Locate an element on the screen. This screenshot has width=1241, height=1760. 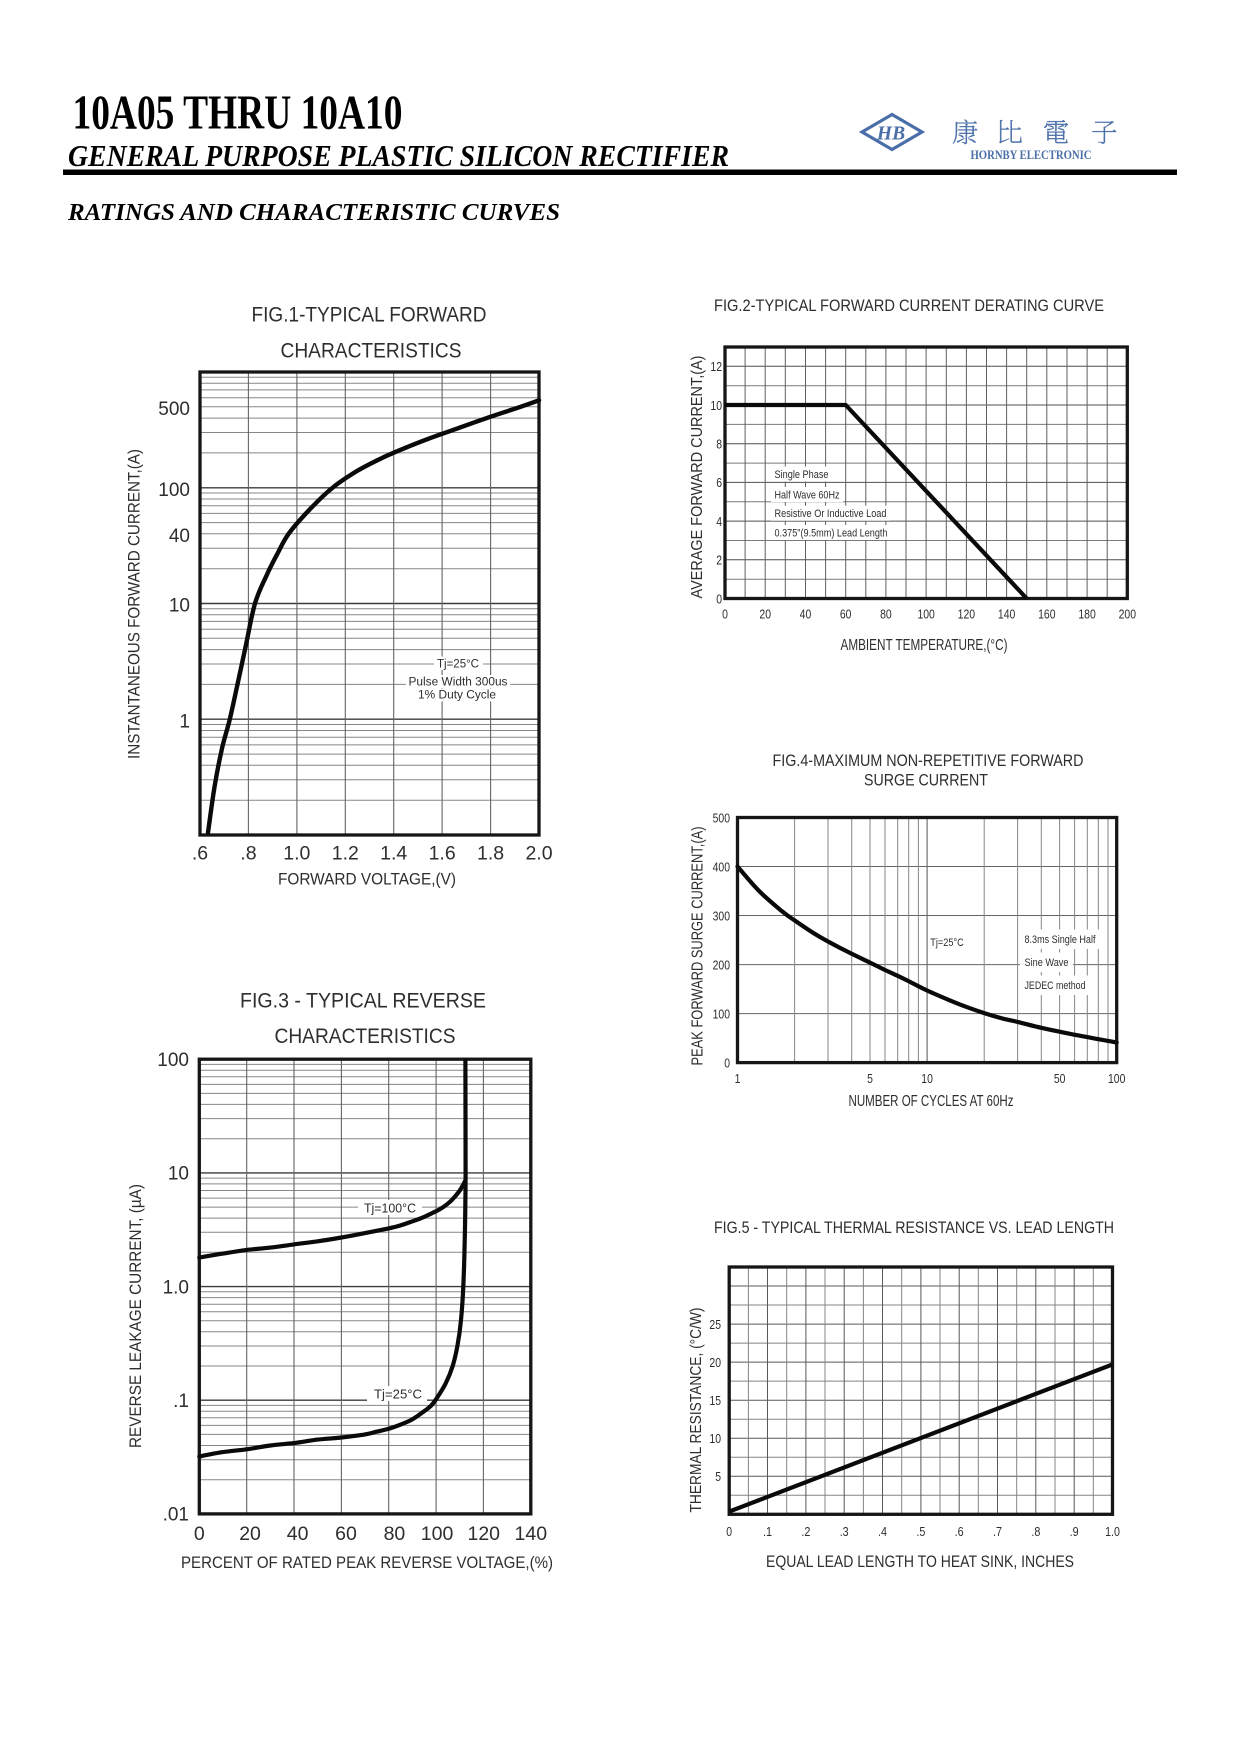
svg-text: SURGE CURRENT is located at coordinates (926, 780).